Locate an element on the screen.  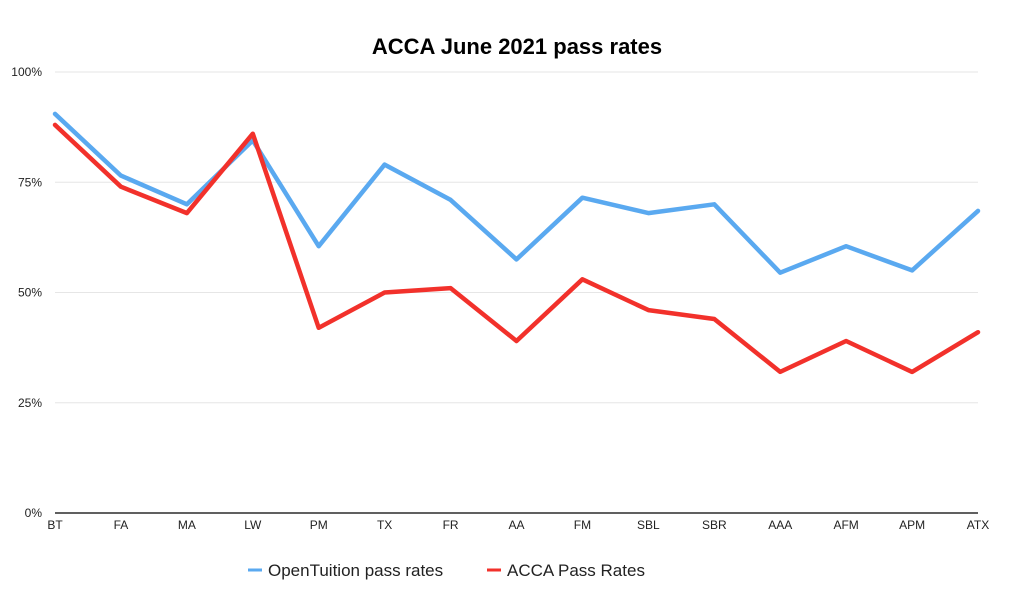
legend: OpenTuition pass rates ACCA Pass Rates is located at coordinates (446, 570).